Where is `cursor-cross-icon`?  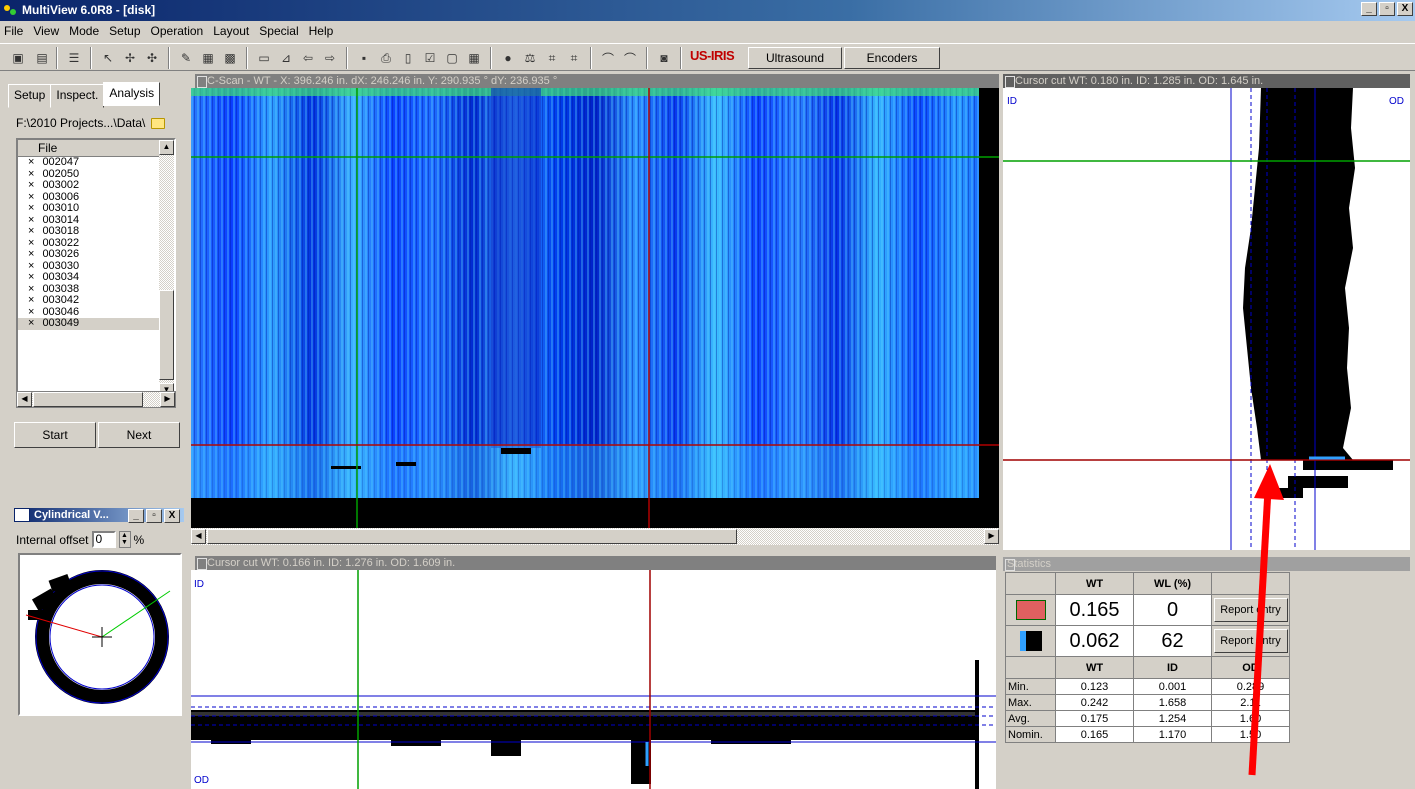
cursor-cross-icon is located at coordinates (1030, 610).